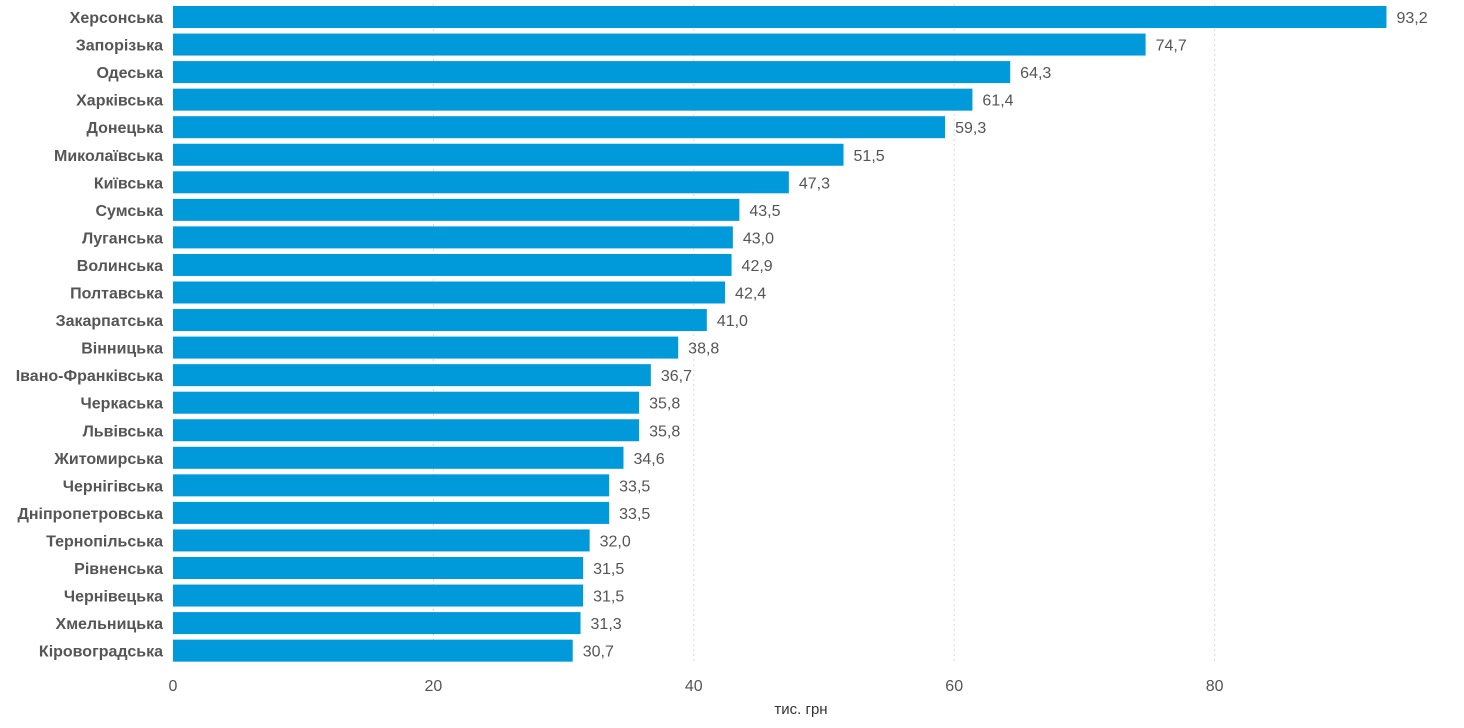 Image resolution: width=1464 pixels, height=728 pixels. I want to click on x-axis-title: тис. грн, so click(800, 709).